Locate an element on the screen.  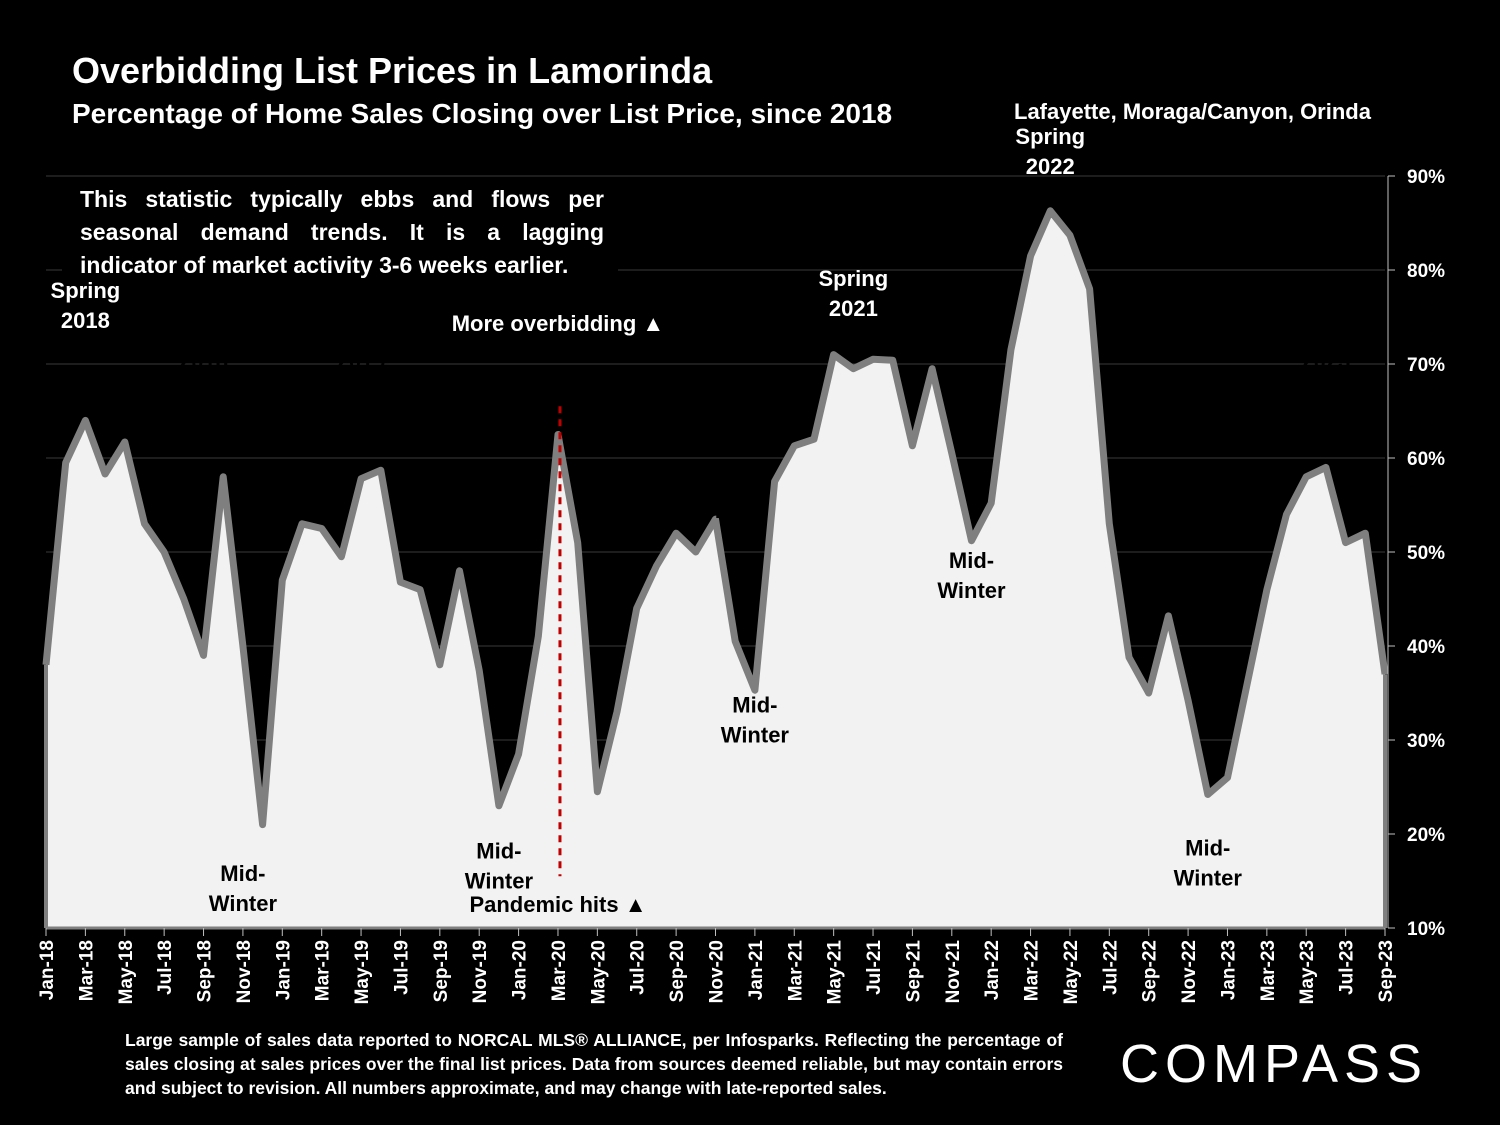
x-tick-label: Nov-21 is located at coordinates (953, 972).